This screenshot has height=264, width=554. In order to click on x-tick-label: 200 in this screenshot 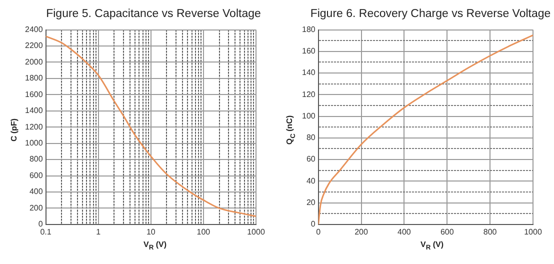, I will do `click(361, 231)`.